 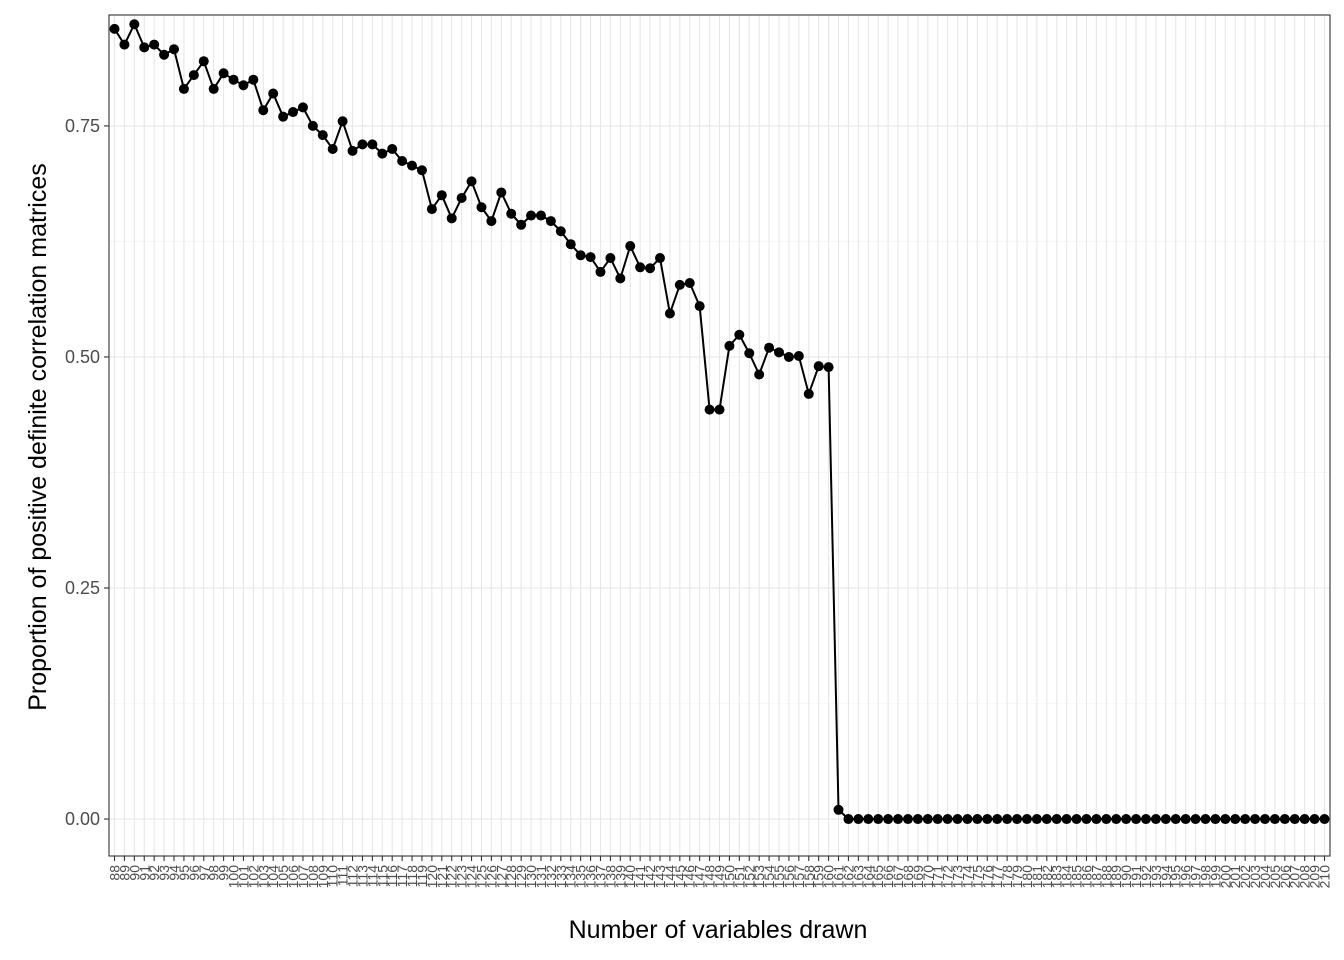 What do you see at coordinates (749, 877) in the screenshot?
I see `x-tick-label: 152` at bounding box center [749, 877].